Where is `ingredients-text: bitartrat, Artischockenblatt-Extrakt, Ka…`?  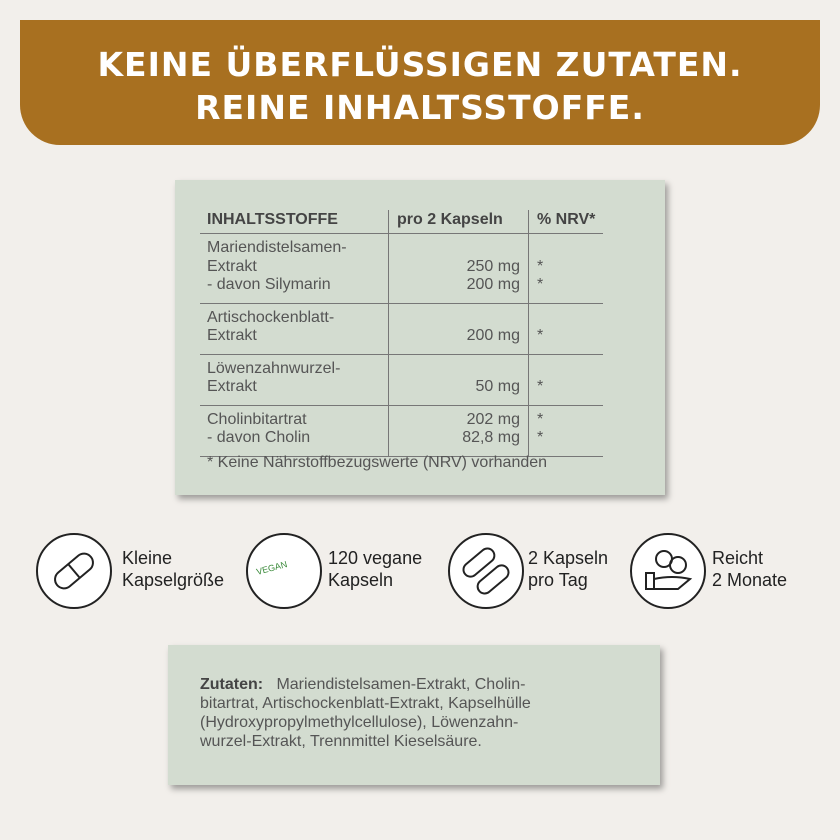 ingredients-text: bitartrat, Artischockenblatt-Extrakt, Ka… is located at coordinates (365, 703).